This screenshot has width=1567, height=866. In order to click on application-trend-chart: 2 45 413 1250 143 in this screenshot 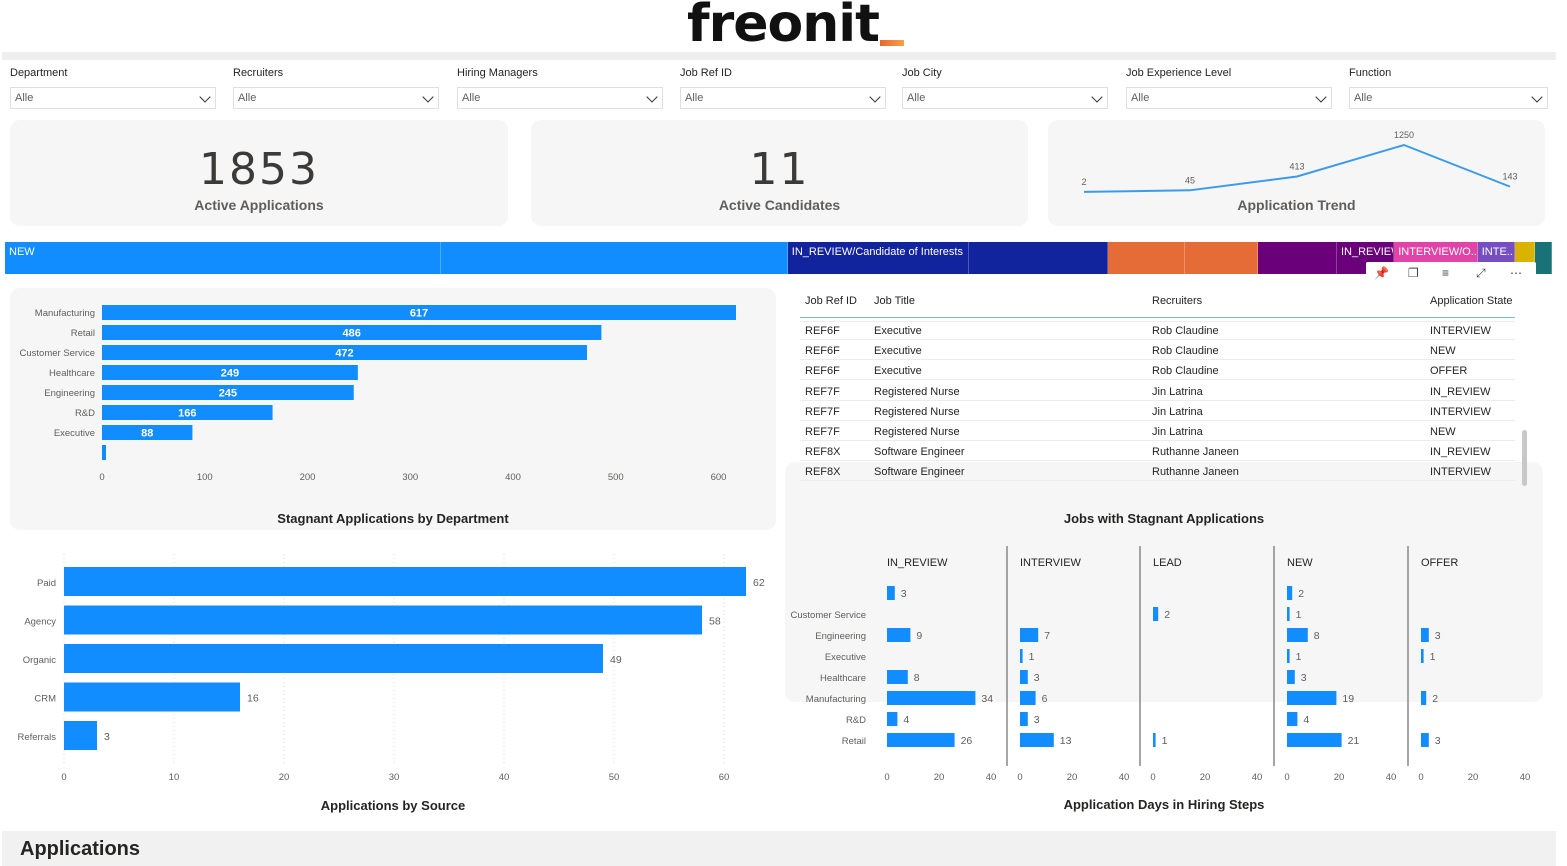, I will do `click(1299, 161)`.